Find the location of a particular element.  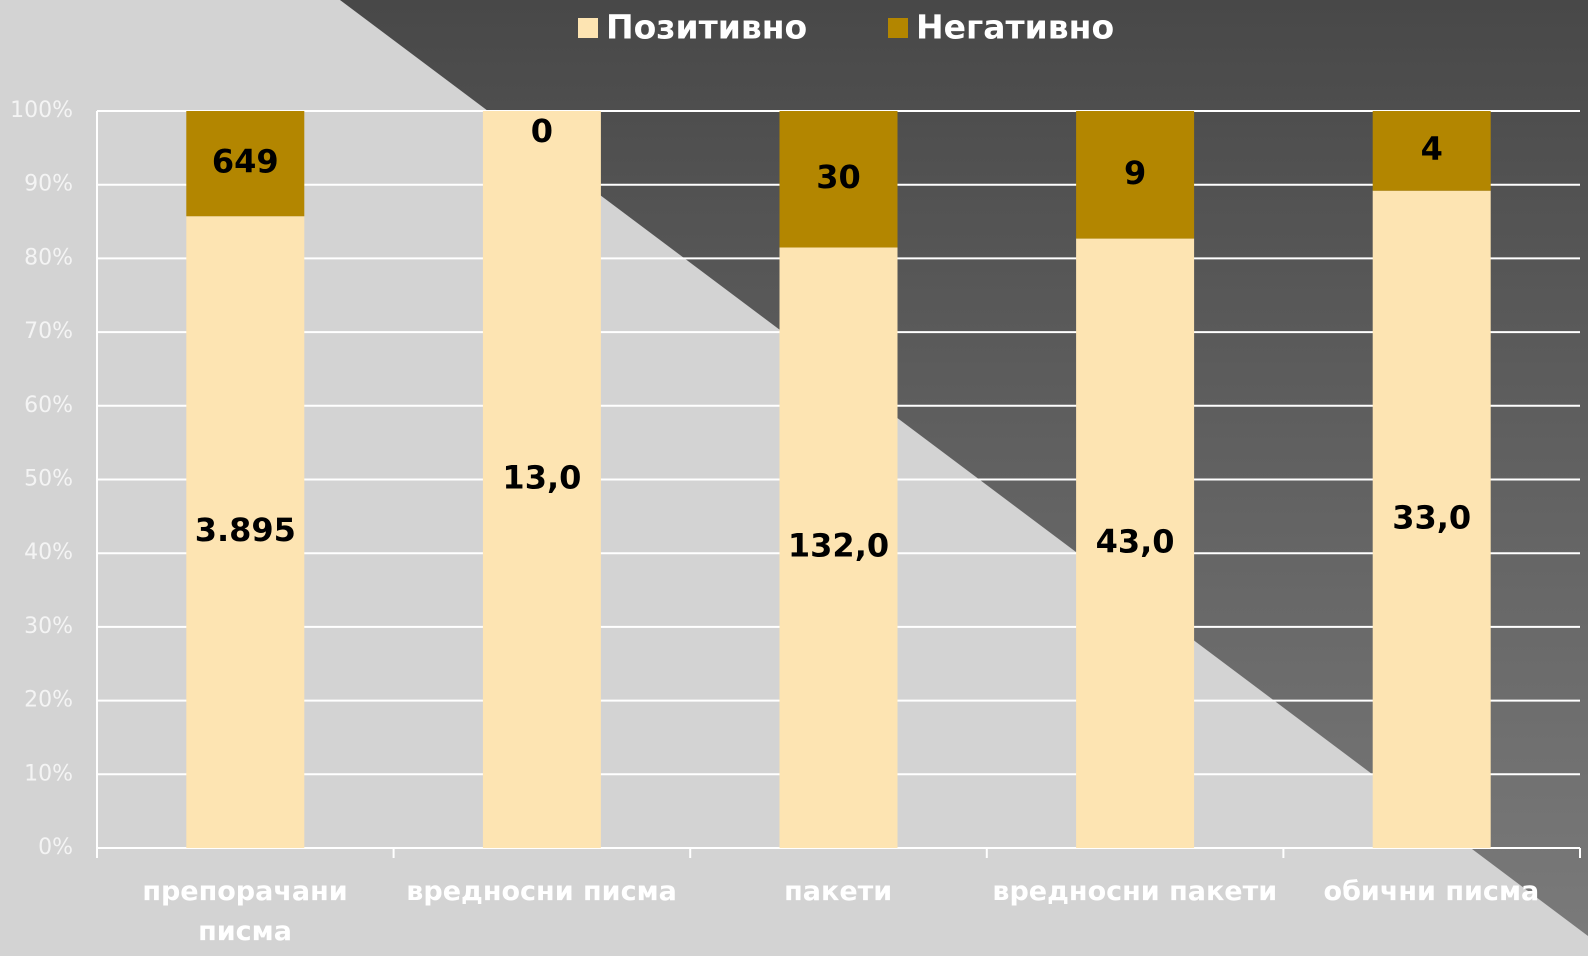

data-label: 132,0 is located at coordinates (838, 546).